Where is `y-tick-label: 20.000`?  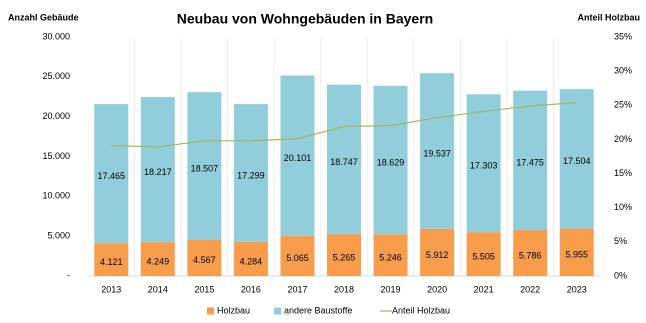
y-tick-label: 20.000 is located at coordinates (56, 116).